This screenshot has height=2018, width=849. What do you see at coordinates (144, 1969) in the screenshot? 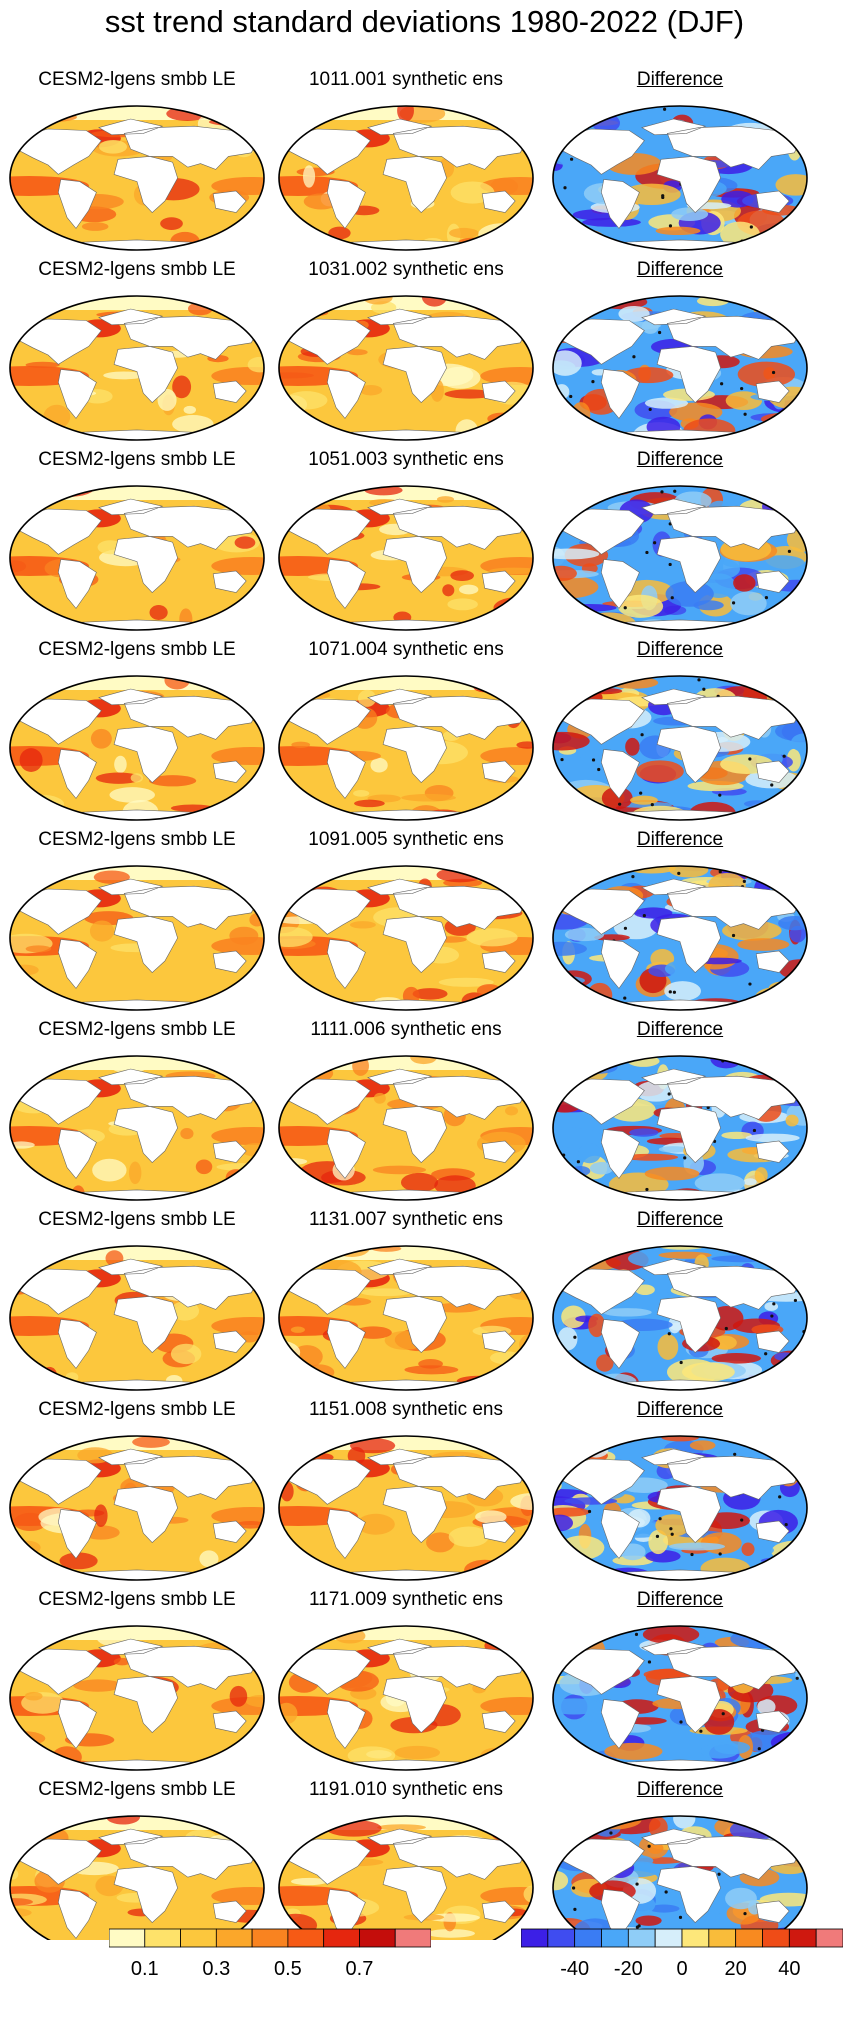
I see `colorbar-tick-label: 0.1` at bounding box center [144, 1969].